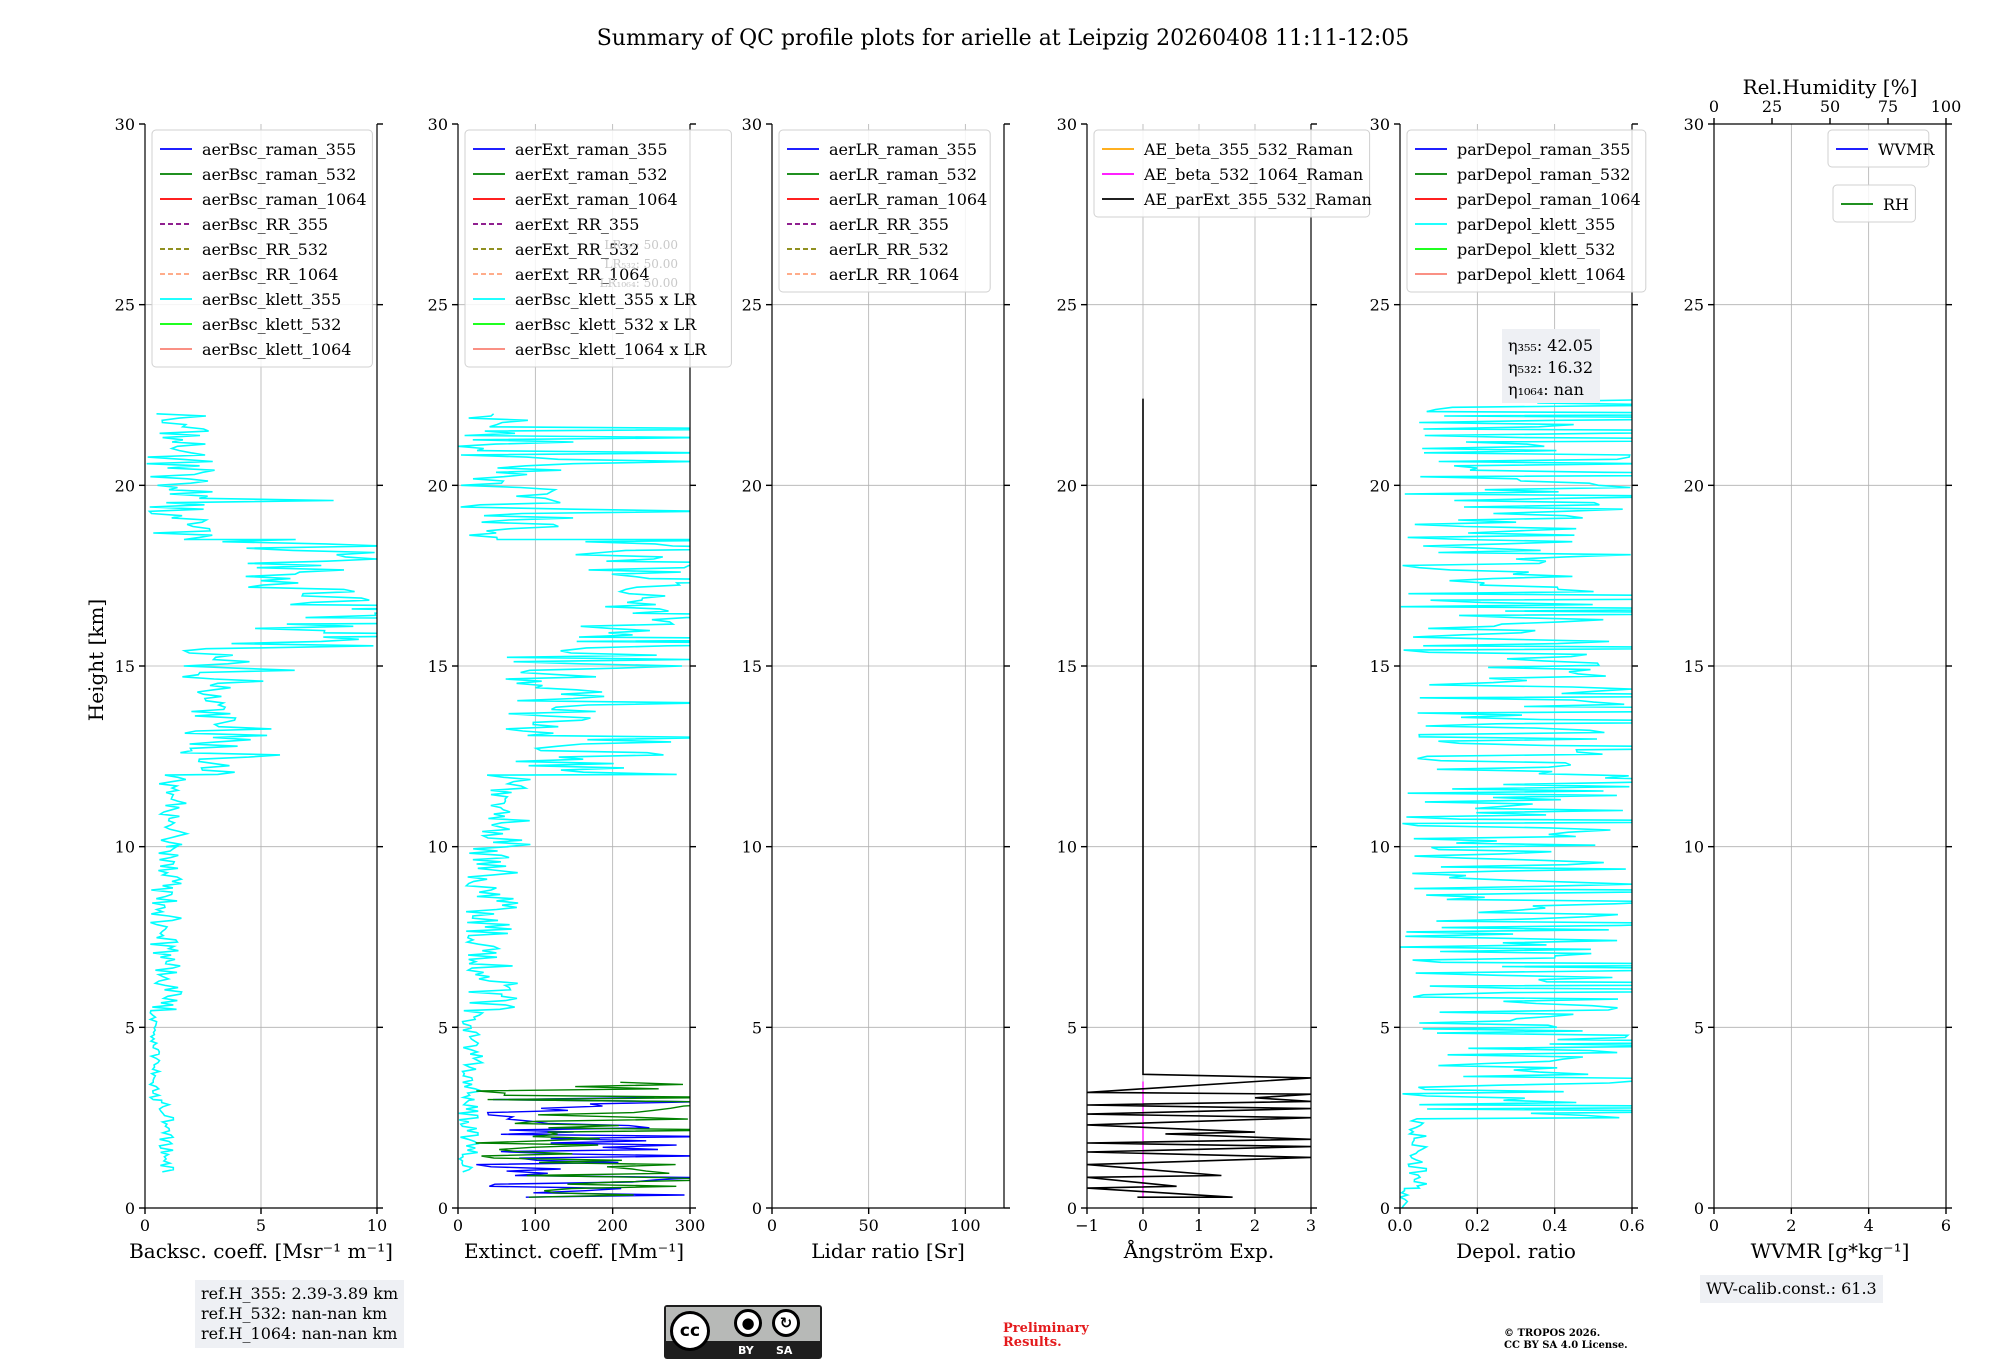 Image resolution: width=2000 pixels, height=1360 pixels. I want to click on legend-rh-box, so click(1874, 203).